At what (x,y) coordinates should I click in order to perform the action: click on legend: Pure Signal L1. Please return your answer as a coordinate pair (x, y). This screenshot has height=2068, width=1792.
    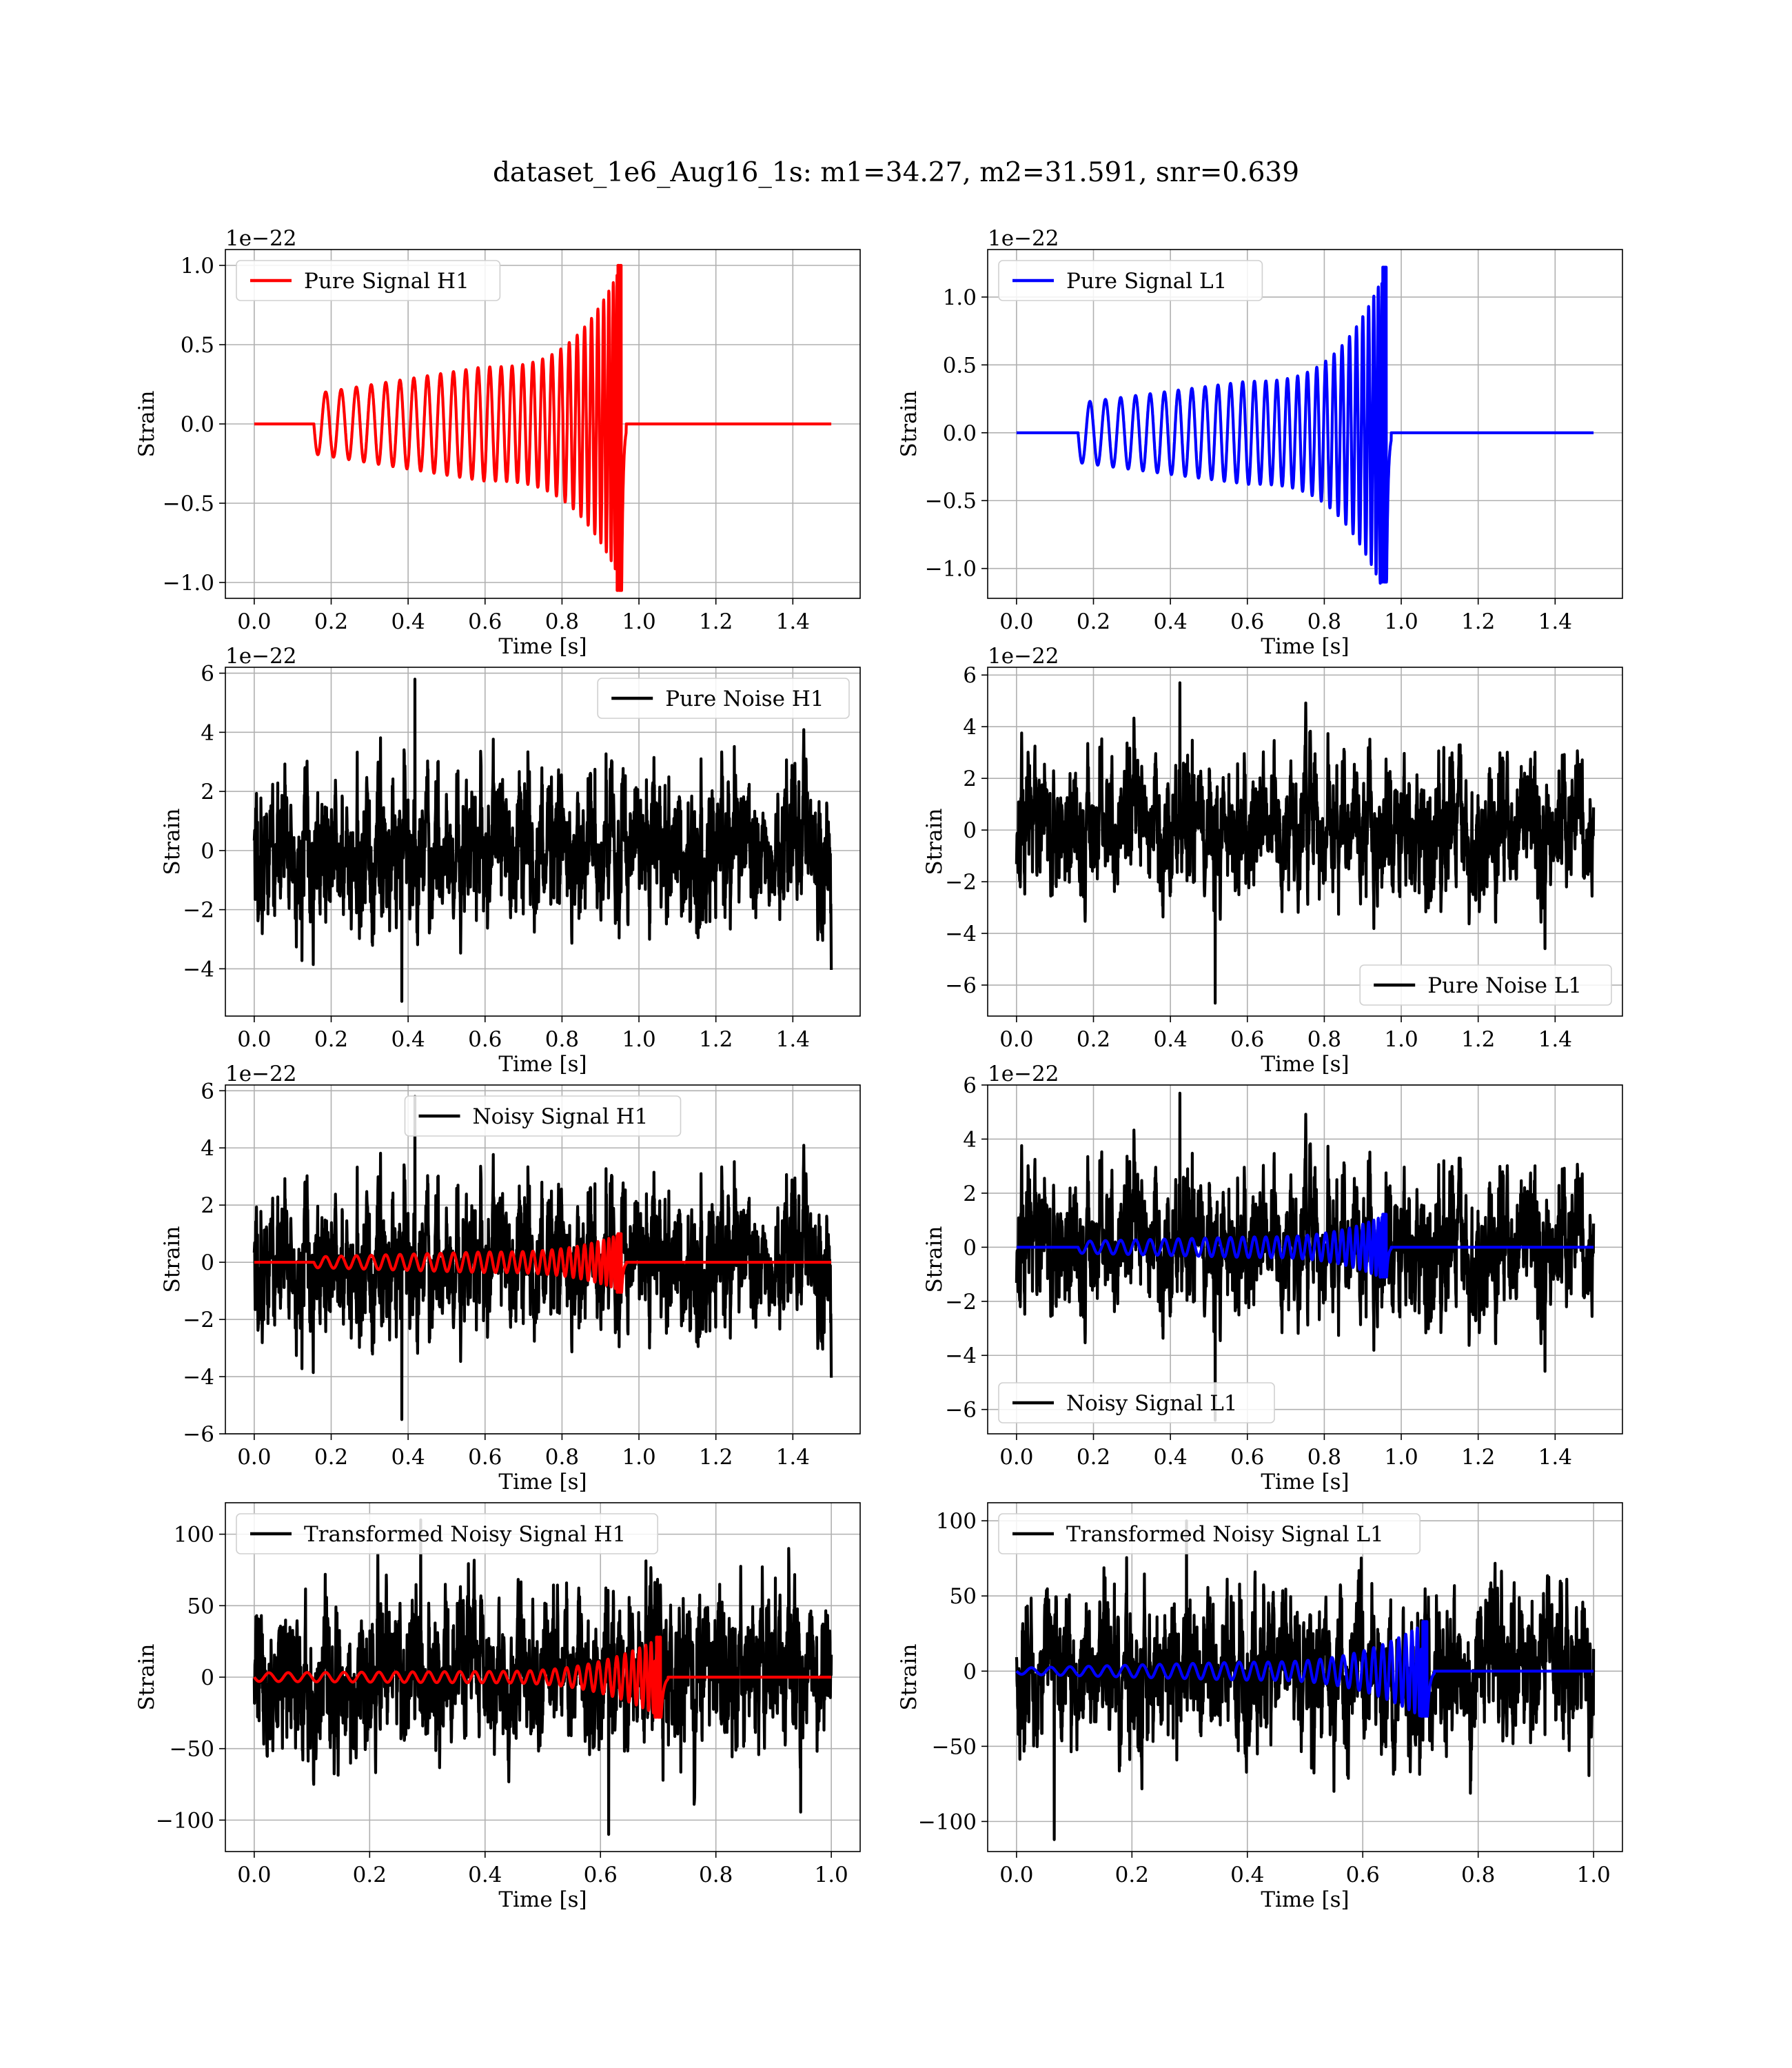
    Looking at the image, I should click on (1130, 280).